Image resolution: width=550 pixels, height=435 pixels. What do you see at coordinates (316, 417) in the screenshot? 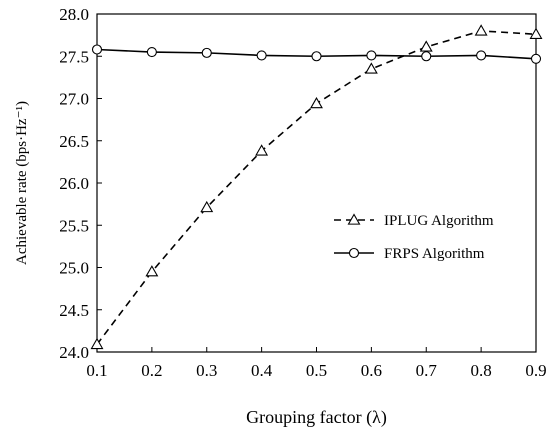
I see `x-axis-label: Grouping factor (λ)` at bounding box center [316, 417].